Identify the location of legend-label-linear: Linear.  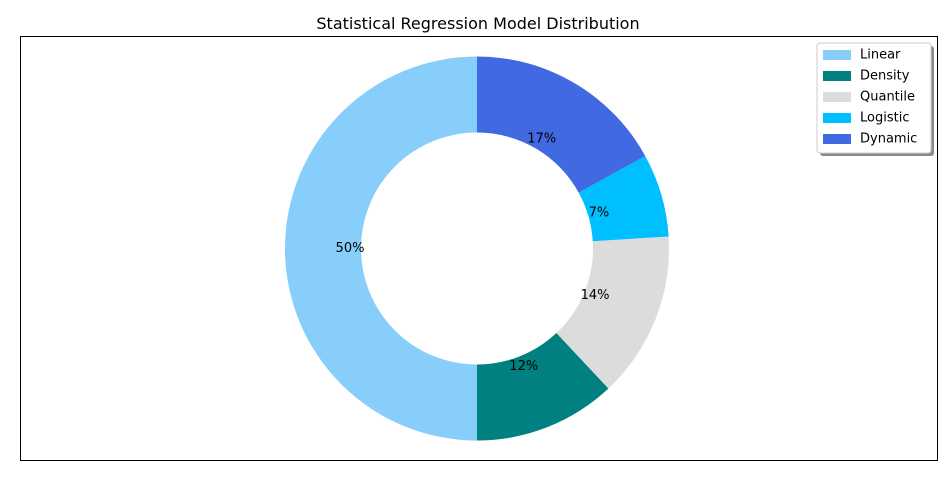
(880, 55).